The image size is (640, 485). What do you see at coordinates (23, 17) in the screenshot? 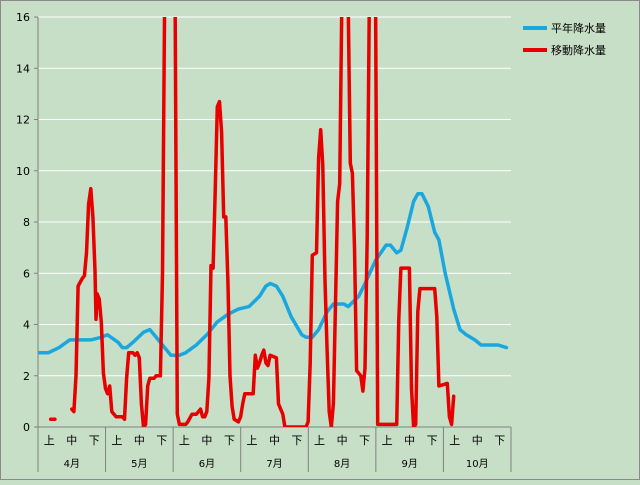
I see `y-tick-label: 16` at bounding box center [23, 17].